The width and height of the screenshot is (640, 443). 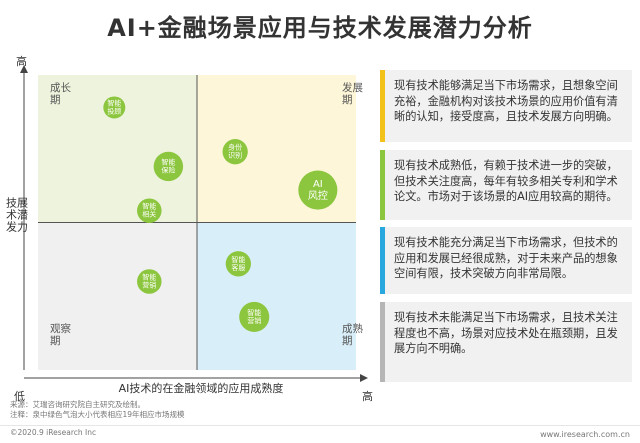 I want to click on quadrant-label-top-right: 发展, so click(x=352, y=87).